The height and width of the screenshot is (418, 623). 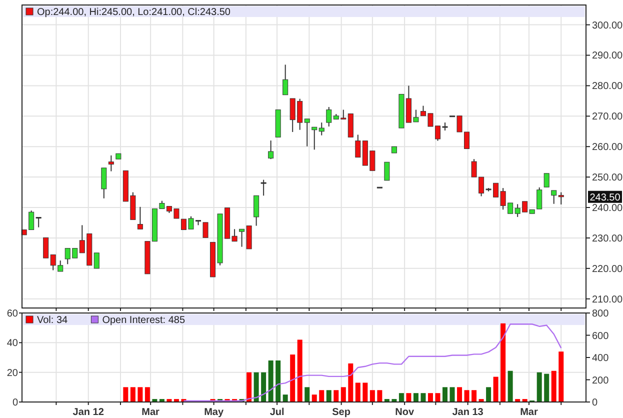 What do you see at coordinates (214, 412) in the screenshot?
I see `x-tick-label: May` at bounding box center [214, 412].